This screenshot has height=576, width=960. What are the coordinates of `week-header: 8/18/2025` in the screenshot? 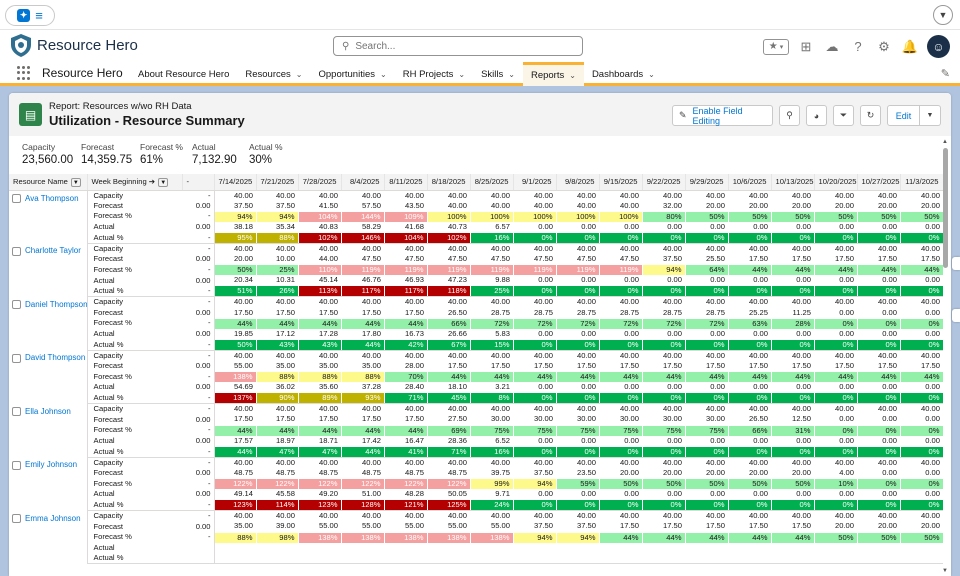 It's located at (449, 182).